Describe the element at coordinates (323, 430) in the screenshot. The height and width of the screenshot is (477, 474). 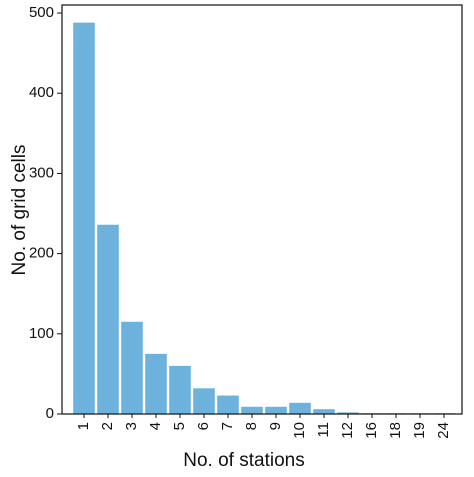
I see `x-tick-label: 11` at that location.